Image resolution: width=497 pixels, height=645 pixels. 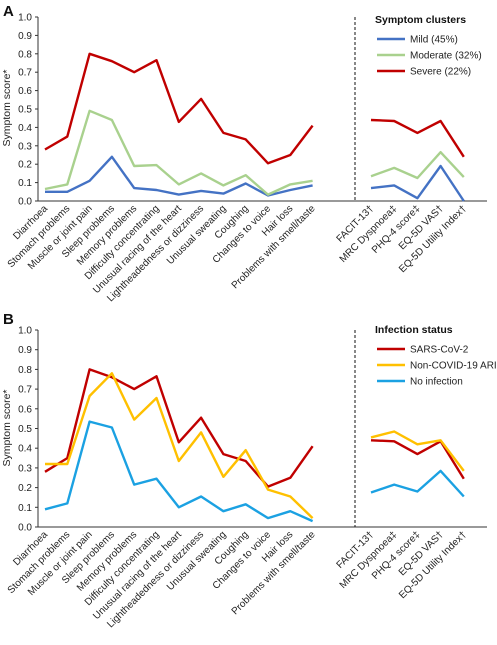 I want to click on panel-a-series-mild-45-scales-line, so click(x=417, y=183).